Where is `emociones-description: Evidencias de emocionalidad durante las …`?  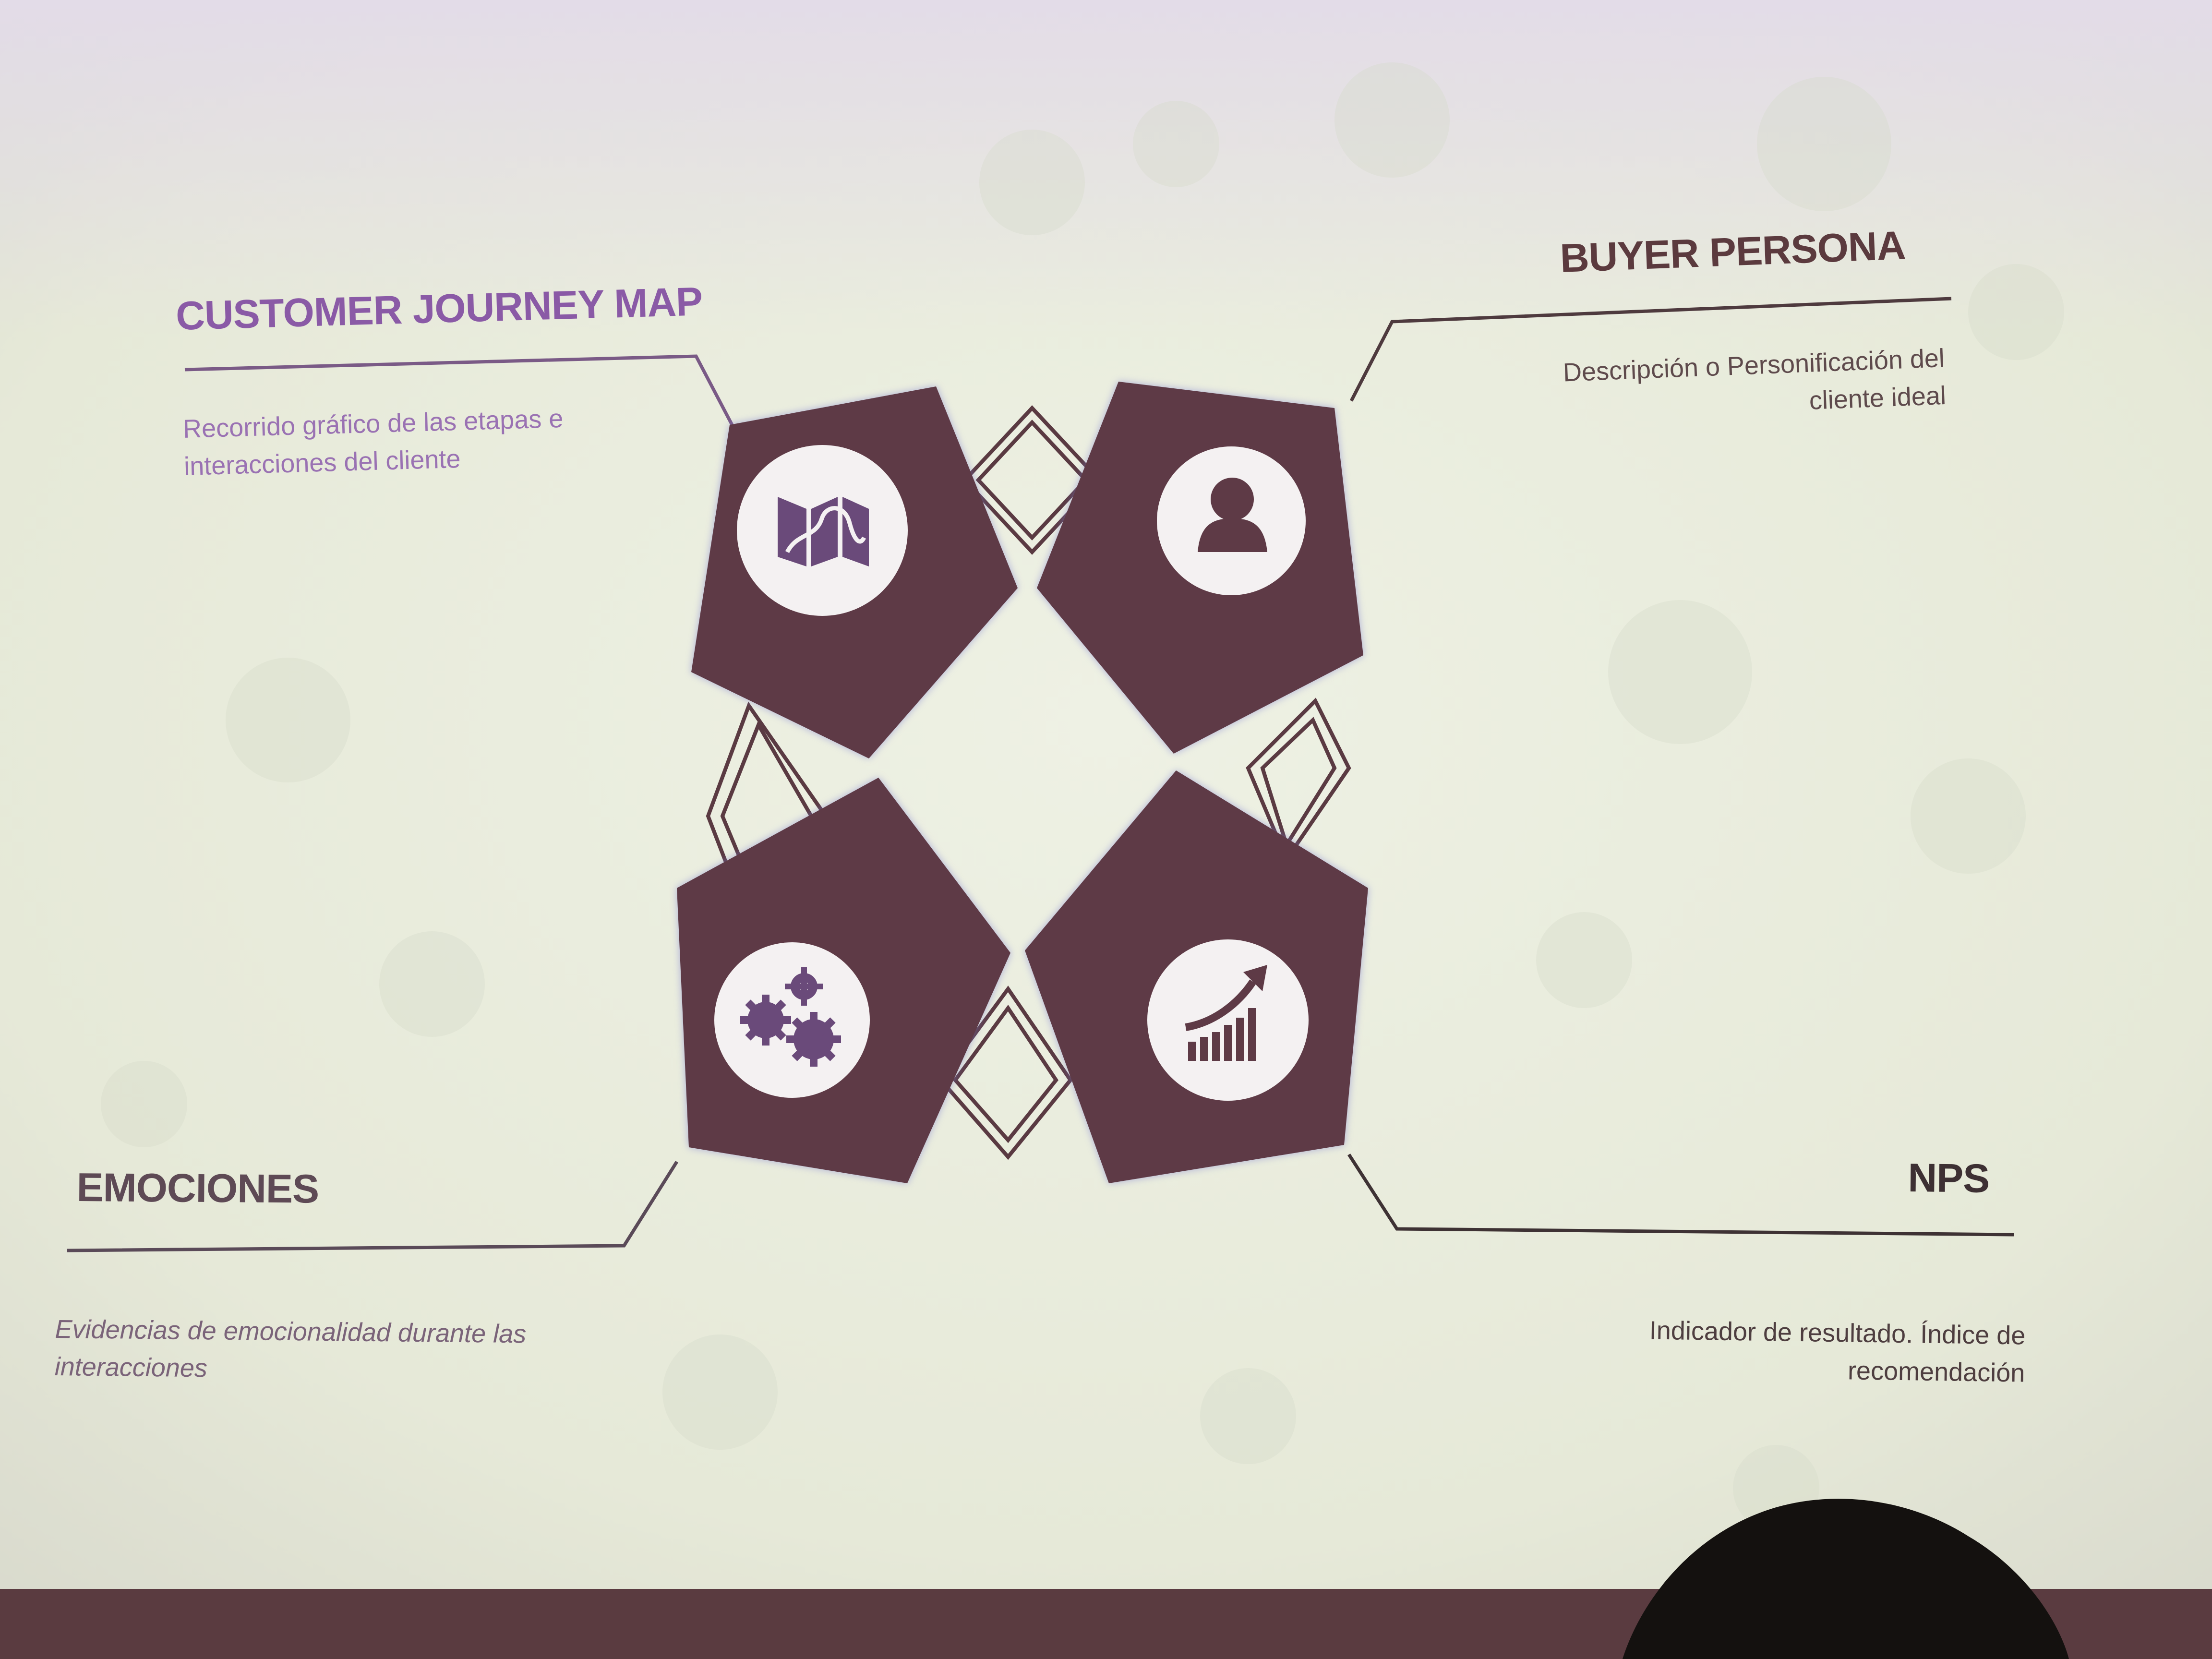 emociones-description: Evidencias de emocionalidad durante las … is located at coordinates (290, 1348).